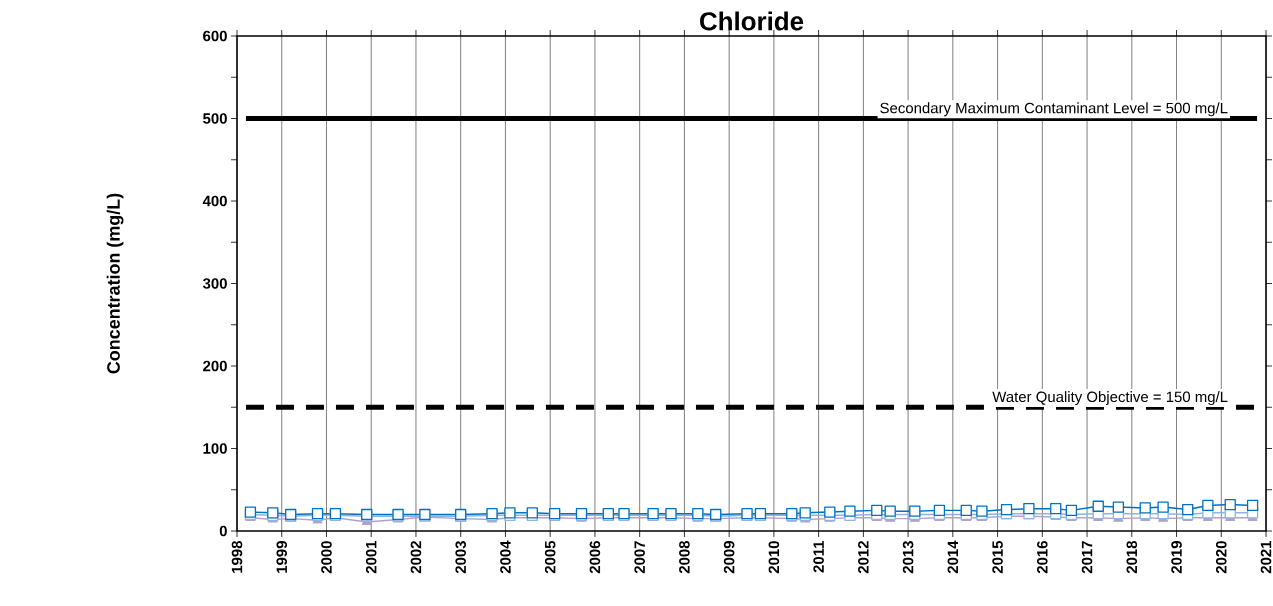 The height and width of the screenshot is (606, 1273). What do you see at coordinates (237, 556) in the screenshot?
I see `x-tick-label: 1998` at bounding box center [237, 556].